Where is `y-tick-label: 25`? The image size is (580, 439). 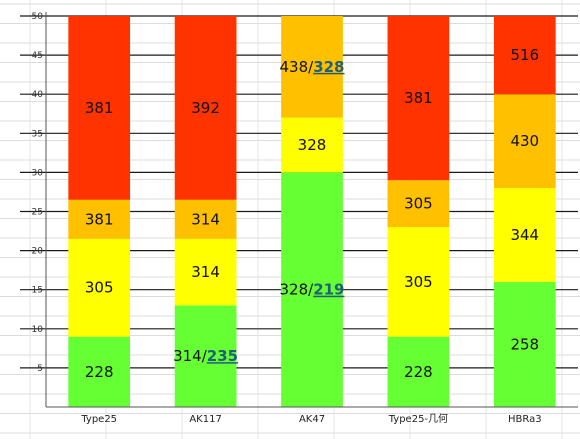 y-tick-label: 25 is located at coordinates (37, 213).